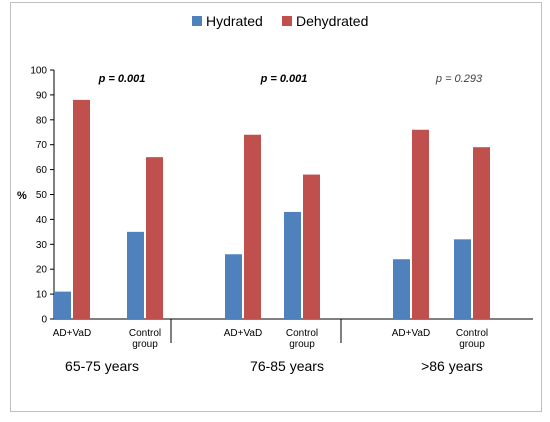 The image size is (550, 422). What do you see at coordinates (459, 79) in the screenshot?
I see `p-value-label: p = 0.293` at bounding box center [459, 79].